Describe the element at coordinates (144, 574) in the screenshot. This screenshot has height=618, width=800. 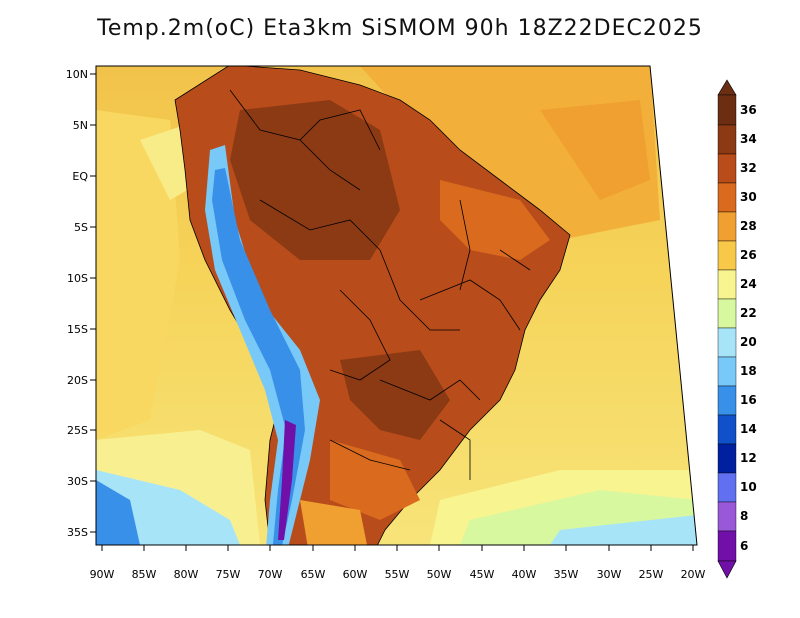
I see `lon-label: 85W` at that location.